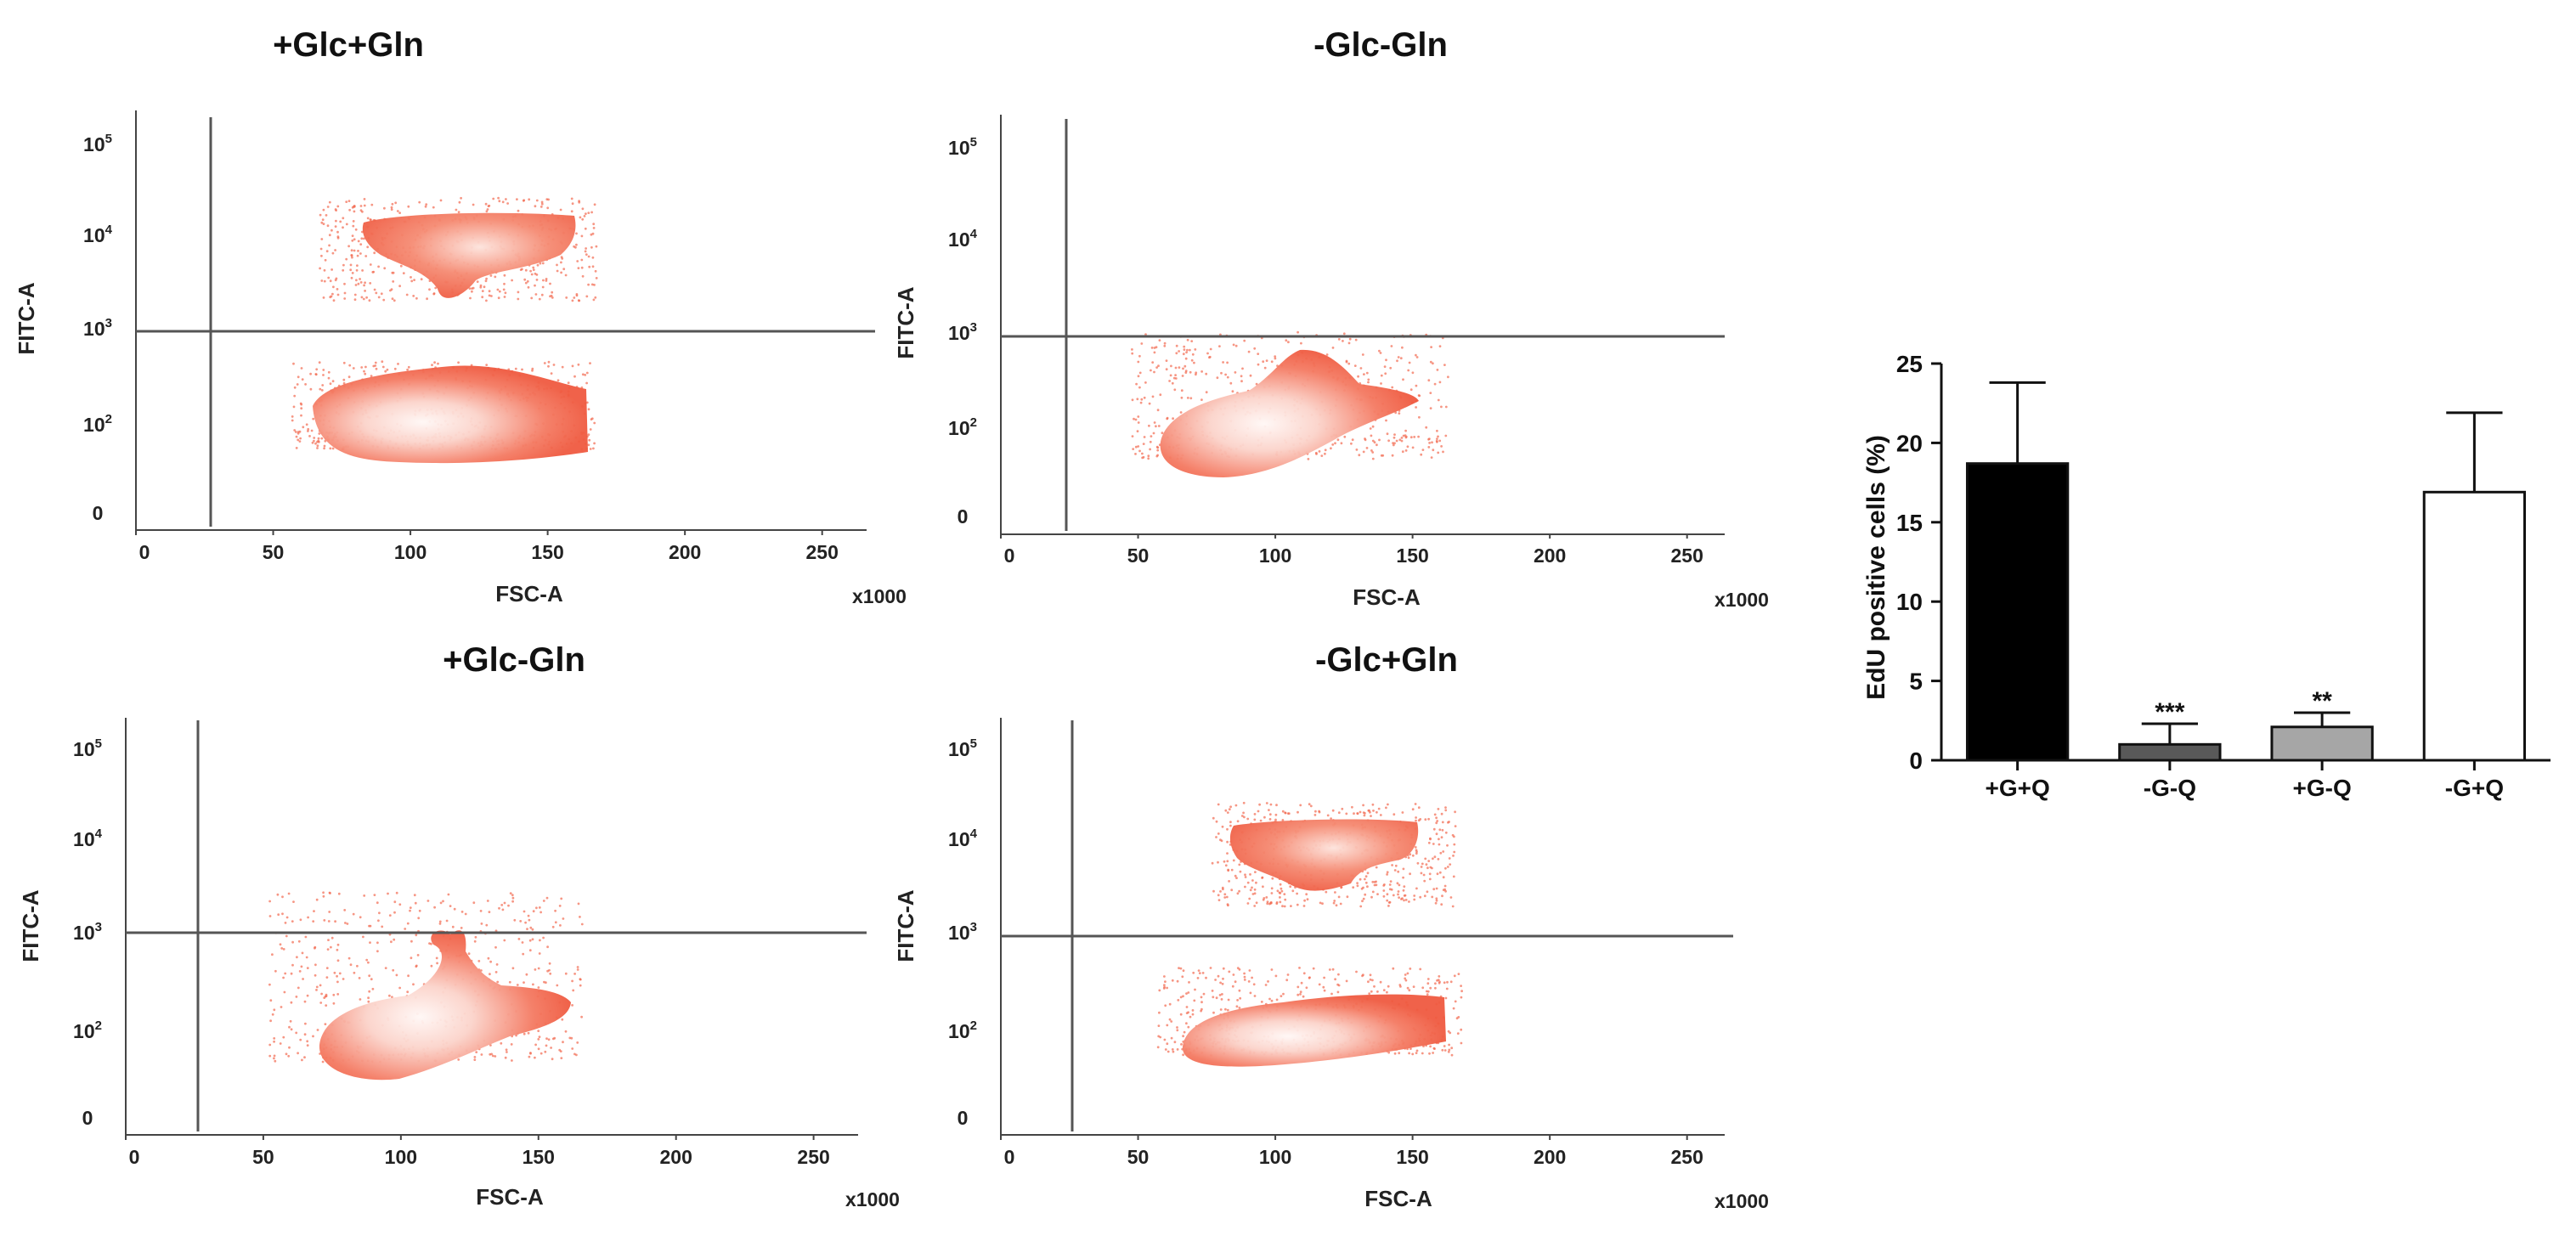 The image size is (2576, 1247). What do you see at coordinates (2322, 788) in the screenshot?
I see `x-tick-label: +G-Q` at bounding box center [2322, 788].